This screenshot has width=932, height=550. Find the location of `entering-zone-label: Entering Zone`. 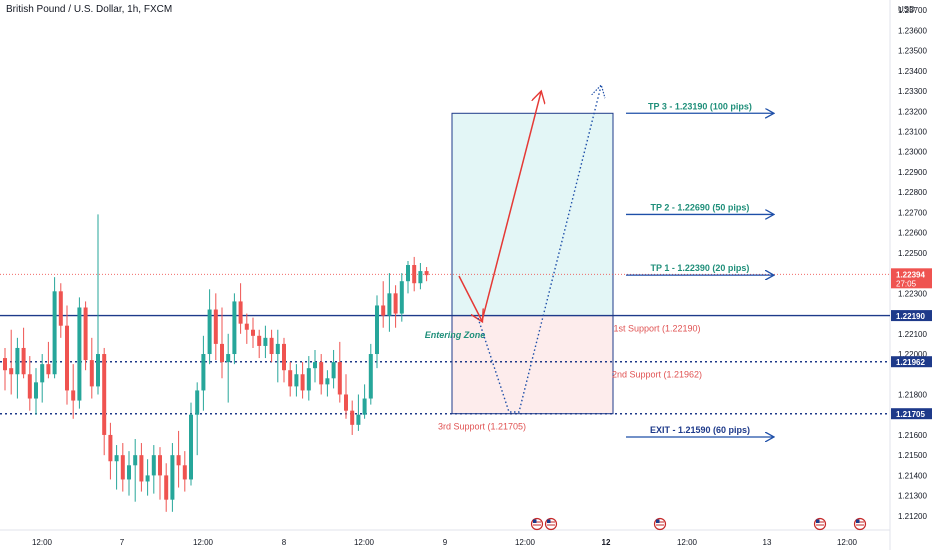

entering-zone-label: Entering Zone is located at coordinates (455, 335).